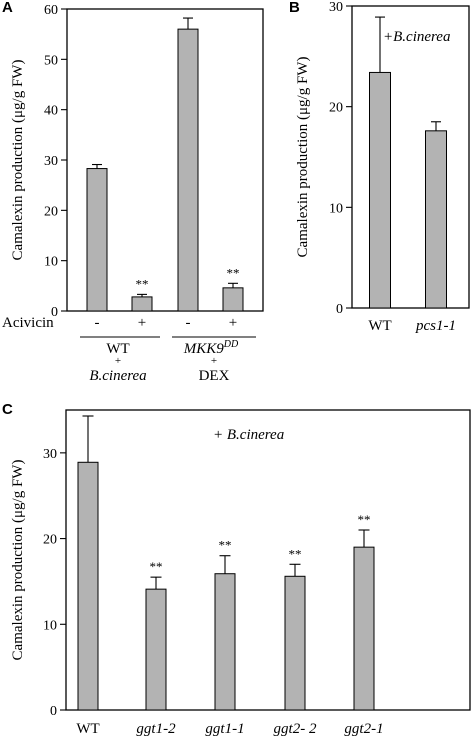  What do you see at coordinates (51, 60) in the screenshot?
I see `y-tick-label: 50` at bounding box center [51, 60].